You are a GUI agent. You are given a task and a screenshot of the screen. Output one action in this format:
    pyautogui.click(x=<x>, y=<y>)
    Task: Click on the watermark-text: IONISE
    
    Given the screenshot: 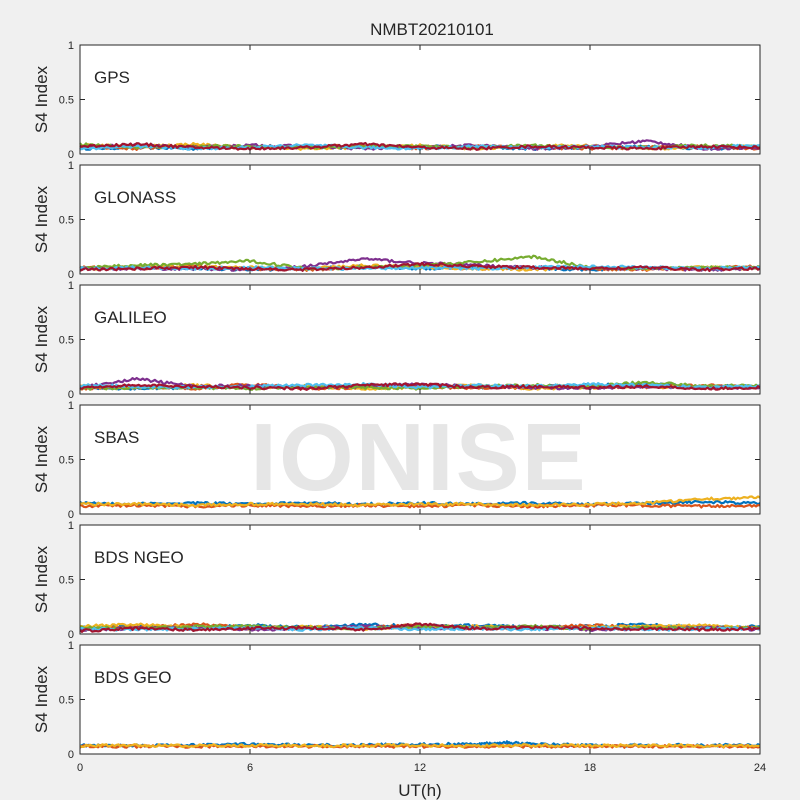 What is the action you would take?
    pyautogui.click(x=418, y=457)
    